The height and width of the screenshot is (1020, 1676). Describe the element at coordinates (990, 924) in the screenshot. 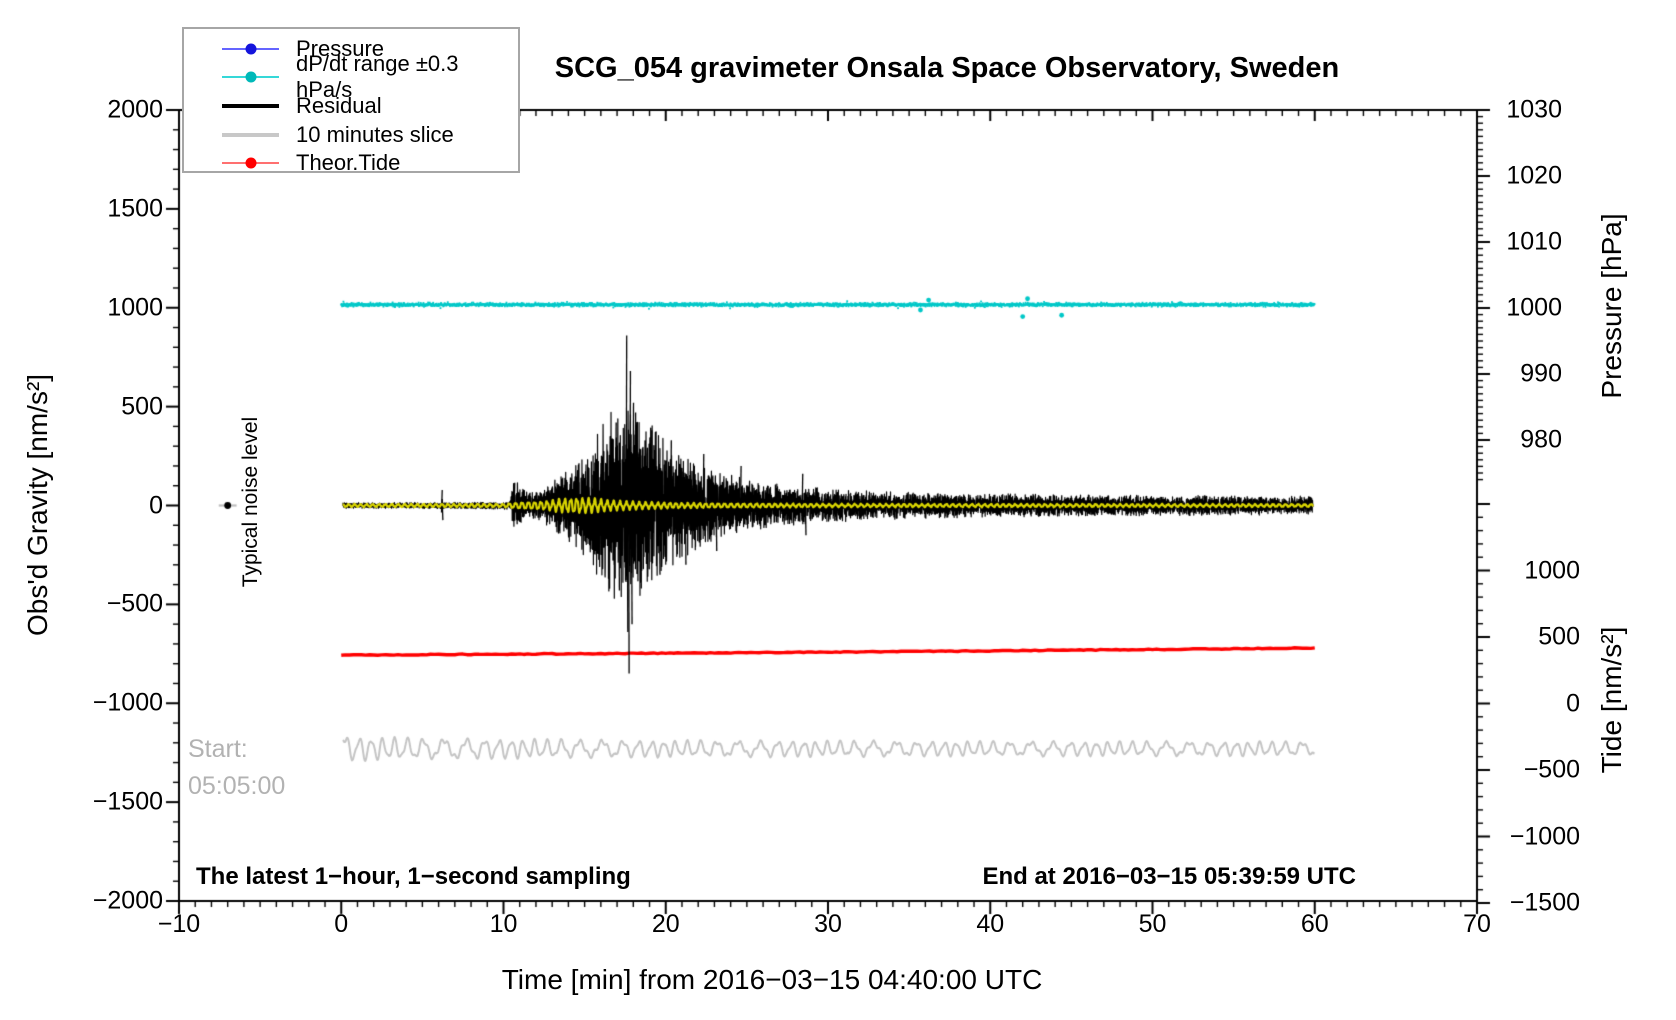

I see `x-tick-label: 40` at that location.